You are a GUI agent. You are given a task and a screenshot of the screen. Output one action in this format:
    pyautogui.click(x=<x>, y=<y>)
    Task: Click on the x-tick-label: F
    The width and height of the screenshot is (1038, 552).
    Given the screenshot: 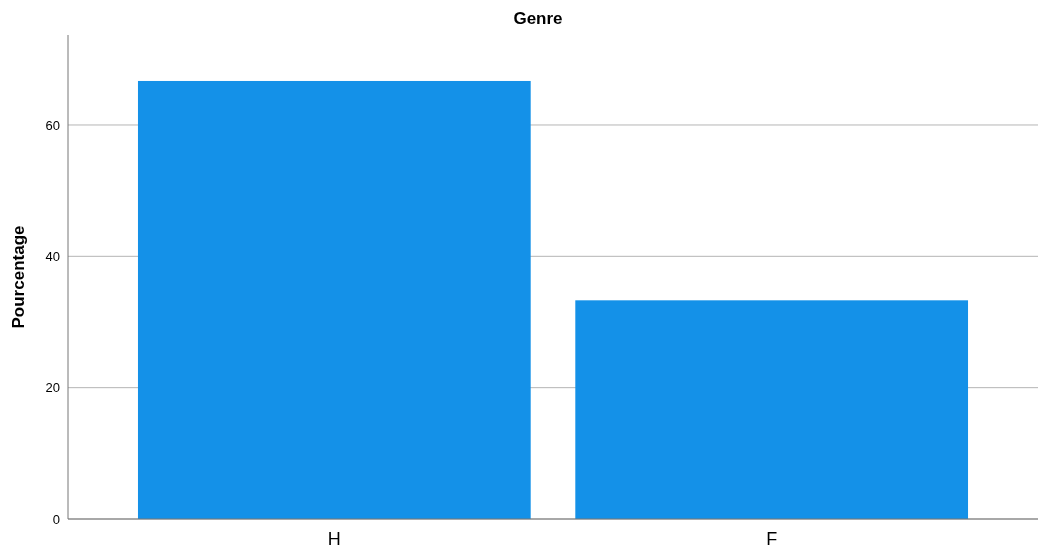 What is the action you would take?
    pyautogui.click(x=772, y=539)
    